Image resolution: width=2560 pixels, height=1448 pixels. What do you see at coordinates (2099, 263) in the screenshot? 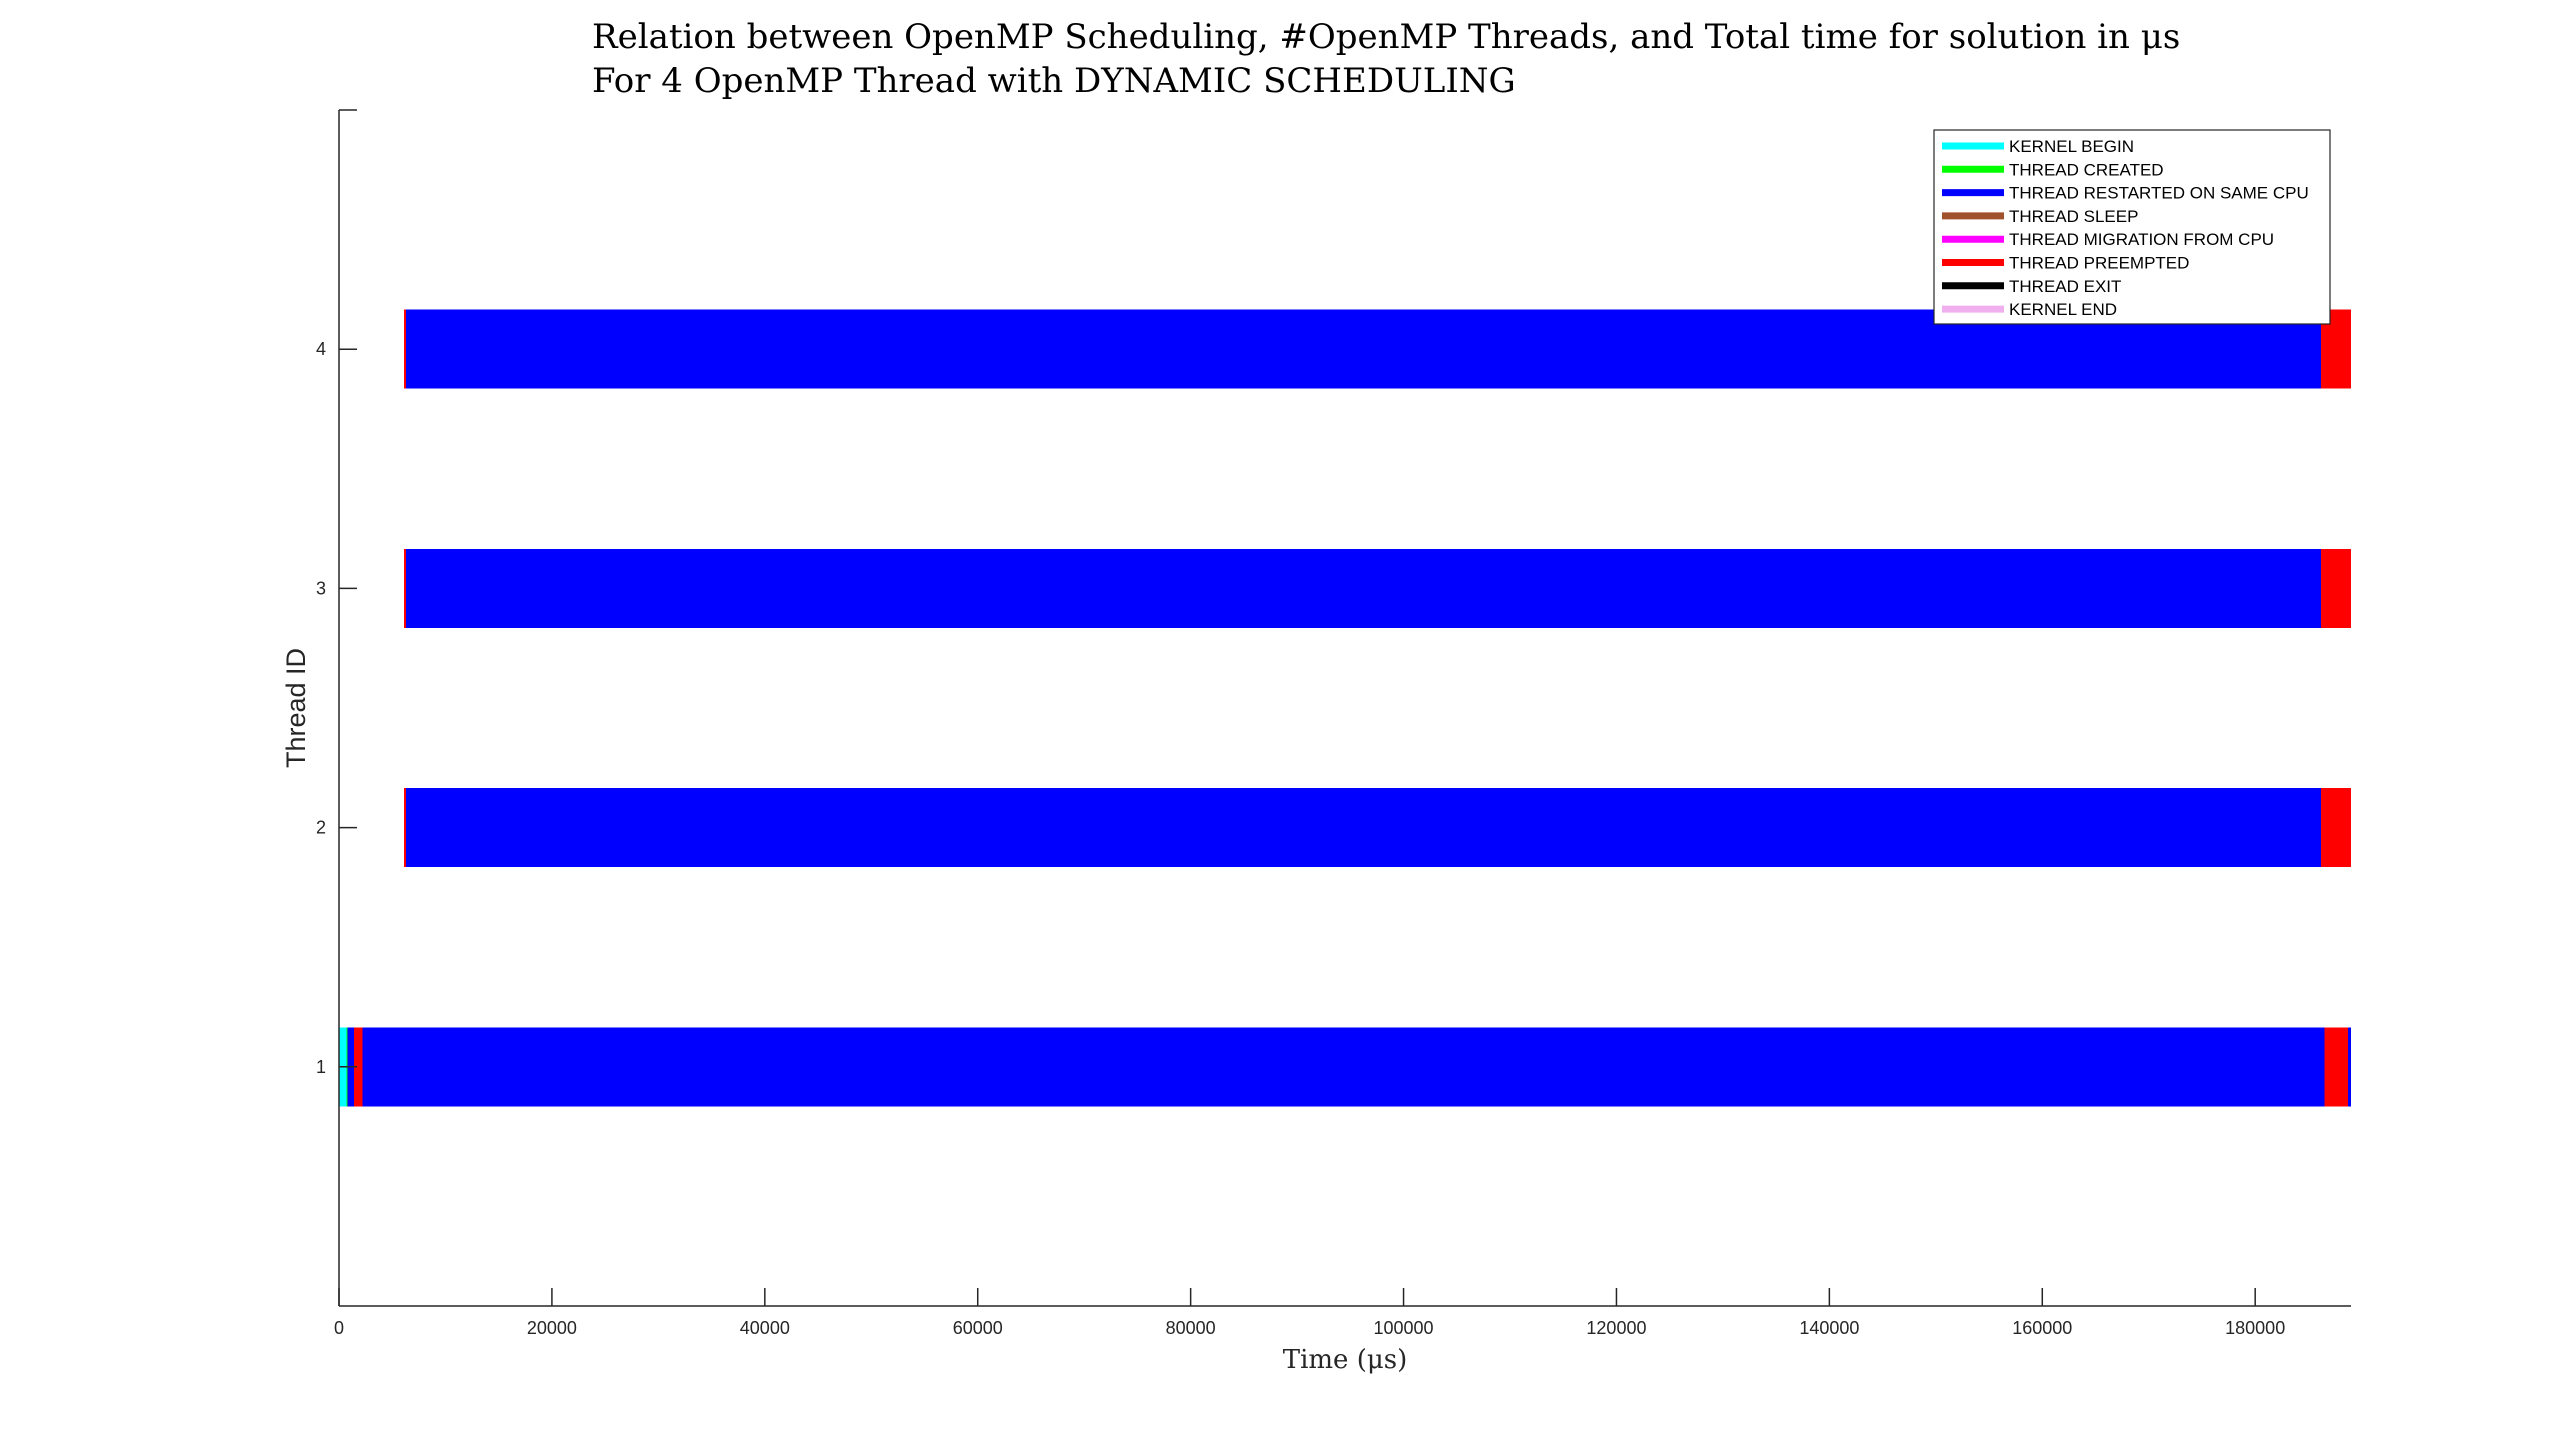
I see `legend-label: THREAD PREEMPTED` at bounding box center [2099, 263].